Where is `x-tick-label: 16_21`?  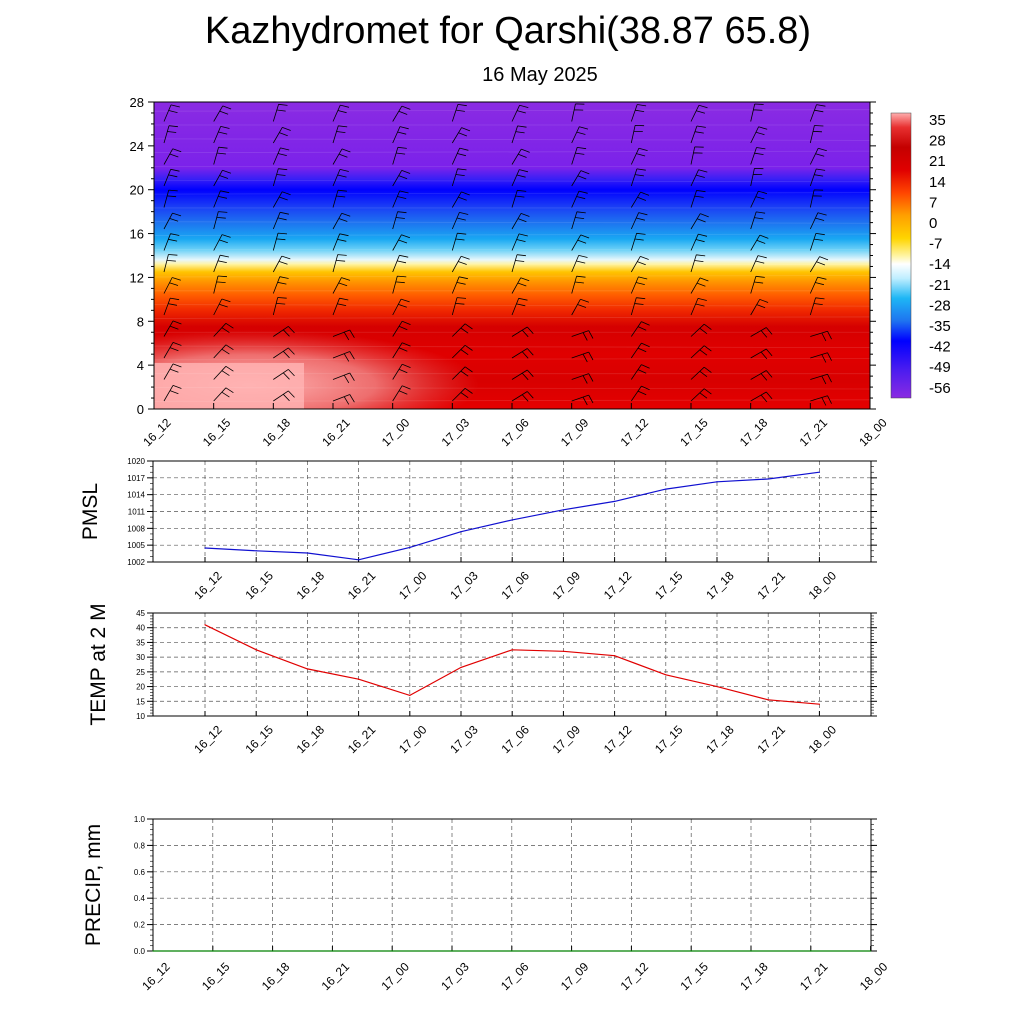 x-tick-label: 16_21 is located at coordinates (336, 976).